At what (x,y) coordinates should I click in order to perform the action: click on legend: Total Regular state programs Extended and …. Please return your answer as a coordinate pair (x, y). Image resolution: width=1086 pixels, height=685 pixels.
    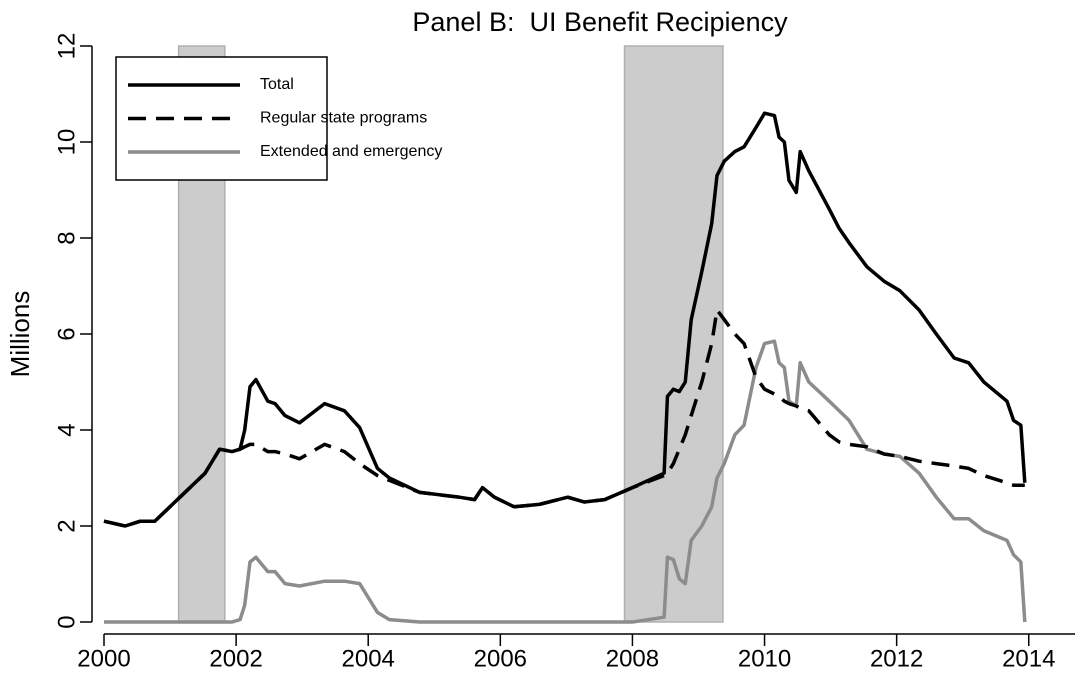
    Looking at the image, I should click on (278, 118).